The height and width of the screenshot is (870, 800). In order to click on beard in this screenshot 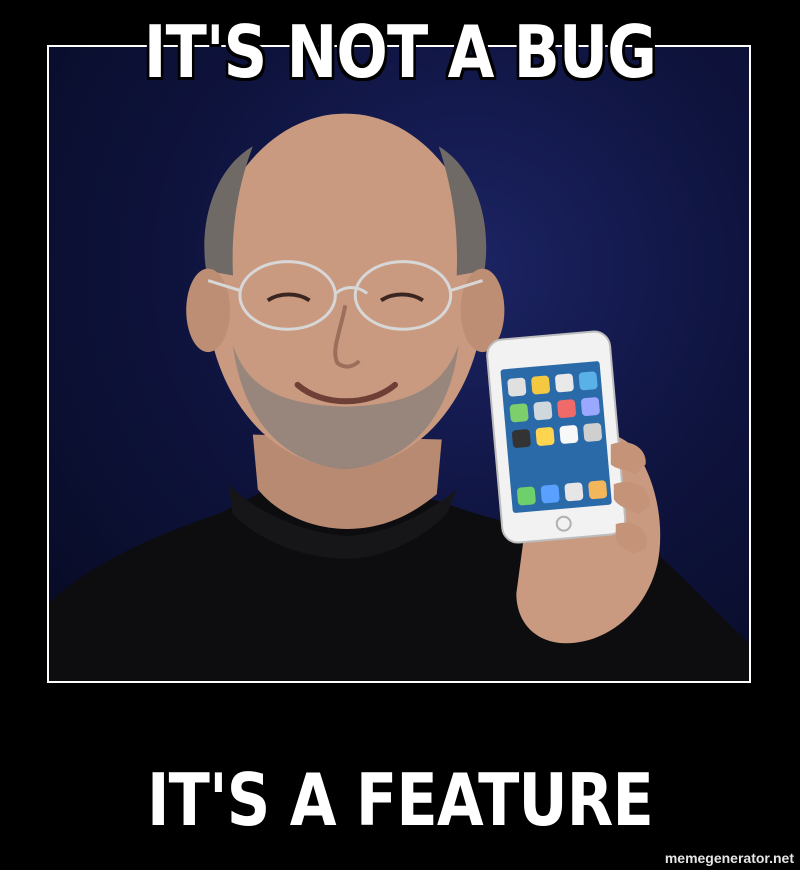, I will do `click(345, 407)`.